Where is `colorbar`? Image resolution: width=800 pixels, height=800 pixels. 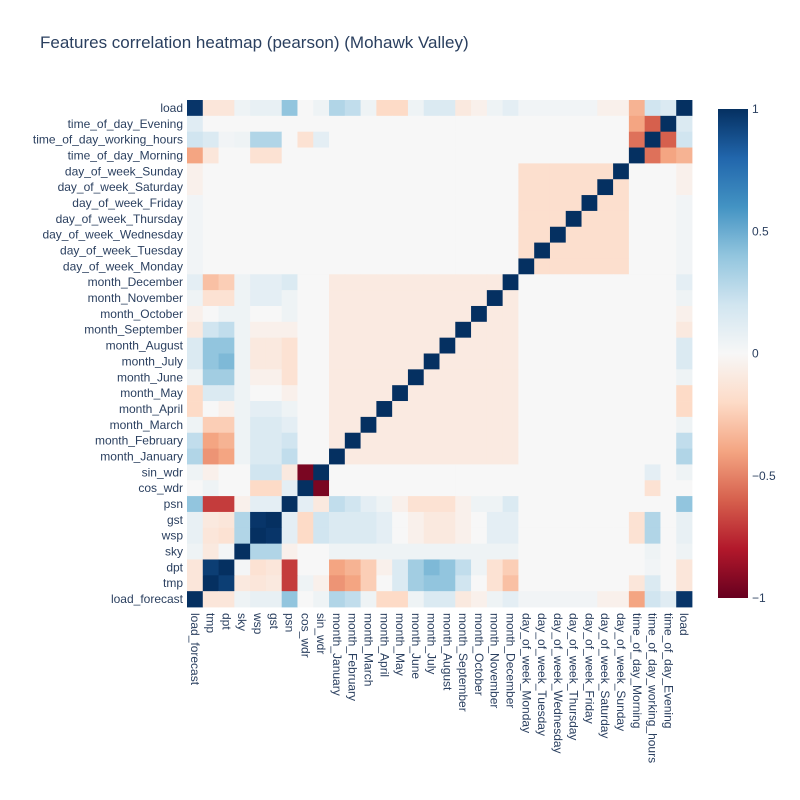
colorbar is located at coordinates (733, 353).